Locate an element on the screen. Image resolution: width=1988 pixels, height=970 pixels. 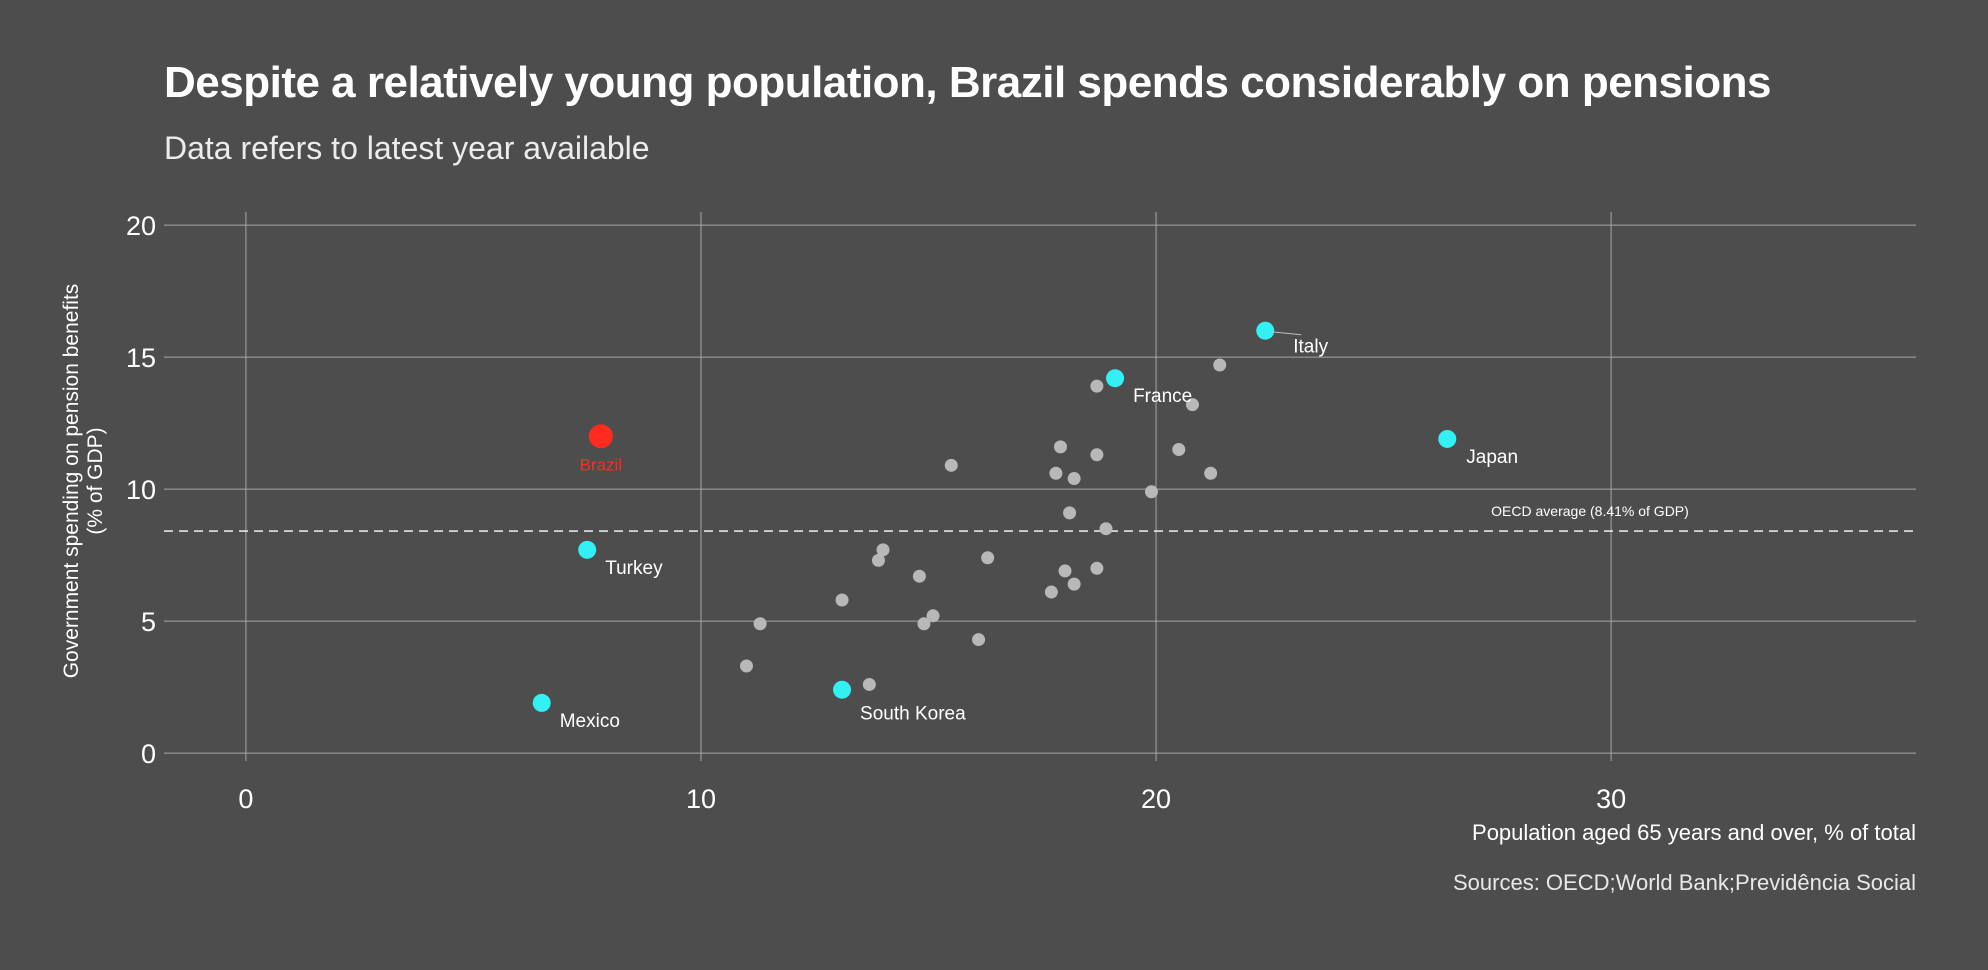
south-korea-point is located at coordinates (842, 689).